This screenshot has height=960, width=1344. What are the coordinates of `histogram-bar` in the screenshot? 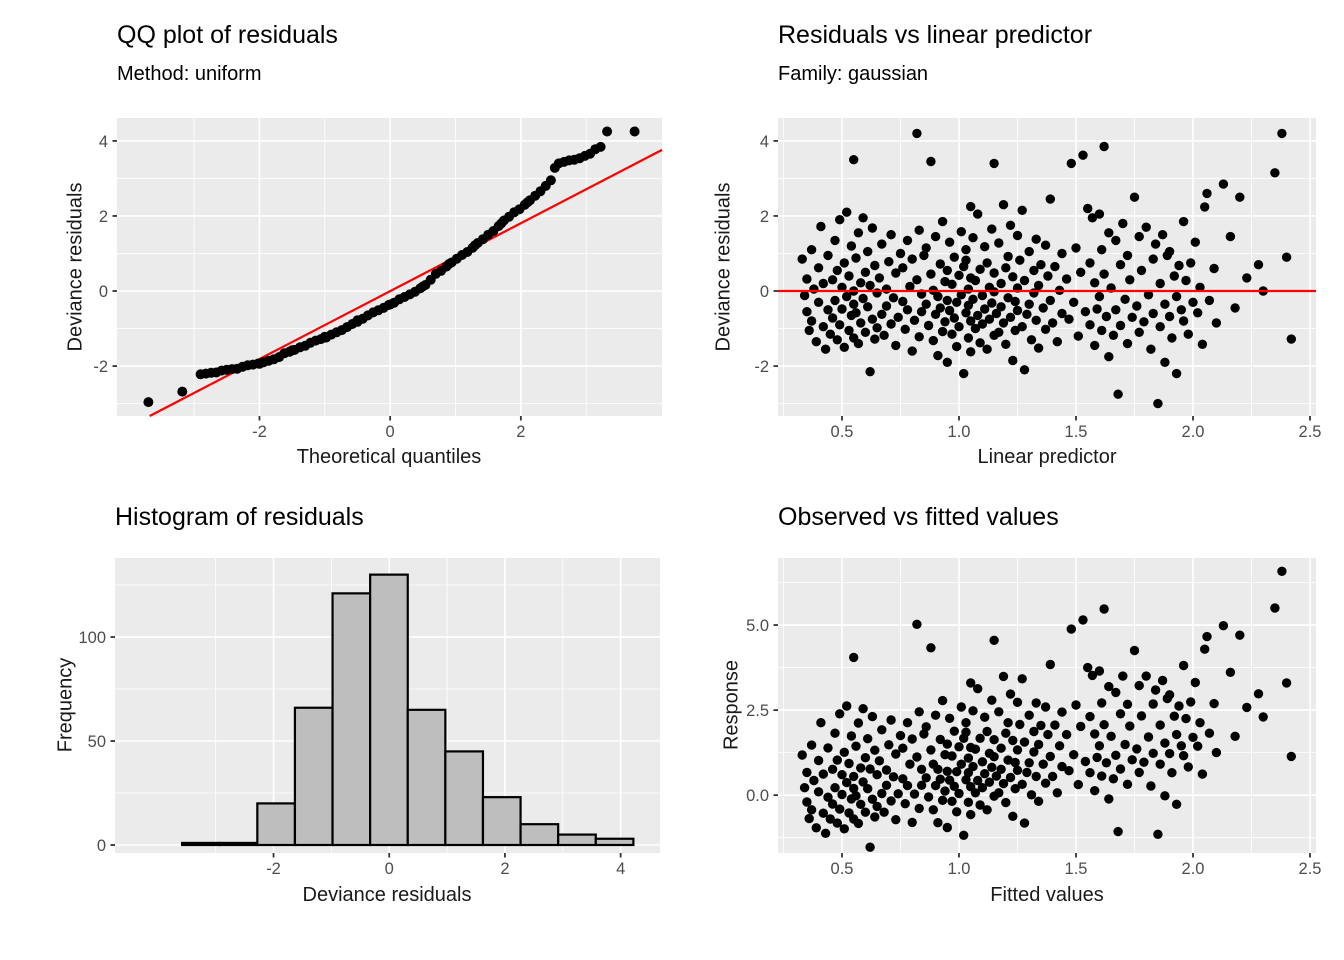 It's located at (539, 835).